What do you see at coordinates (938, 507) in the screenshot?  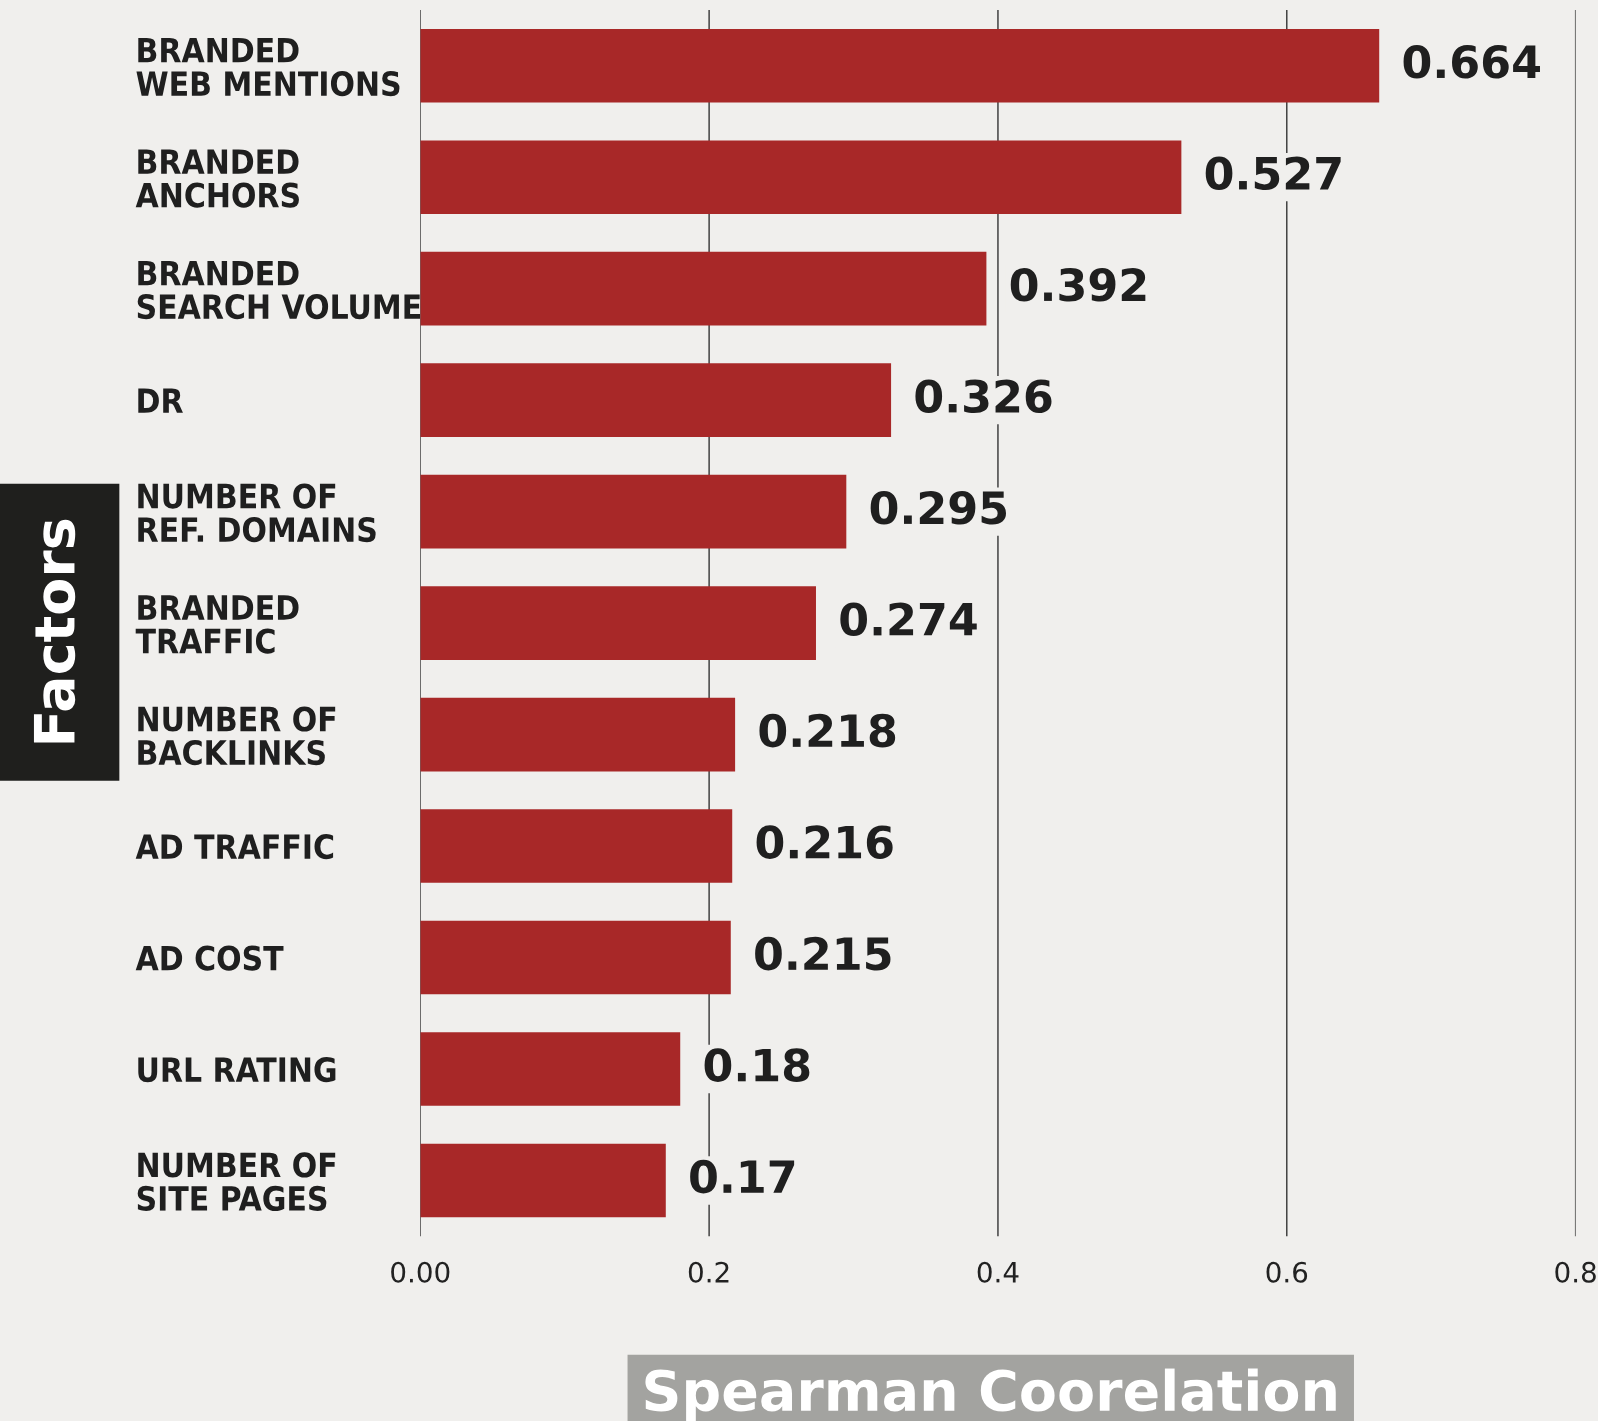 I see `data-label: 0.295` at bounding box center [938, 507].